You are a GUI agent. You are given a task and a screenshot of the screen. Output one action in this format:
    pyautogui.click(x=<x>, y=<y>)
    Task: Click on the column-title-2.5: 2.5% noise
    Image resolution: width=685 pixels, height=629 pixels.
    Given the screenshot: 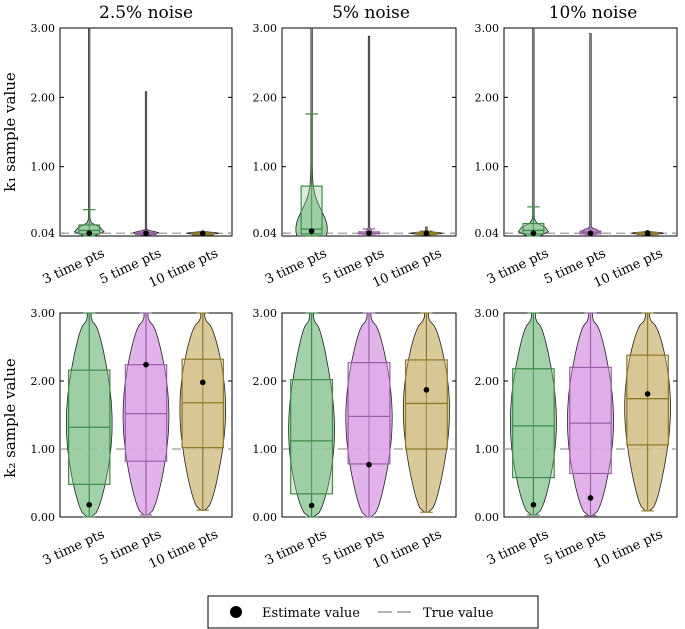 What is the action you would take?
    pyautogui.click(x=146, y=13)
    